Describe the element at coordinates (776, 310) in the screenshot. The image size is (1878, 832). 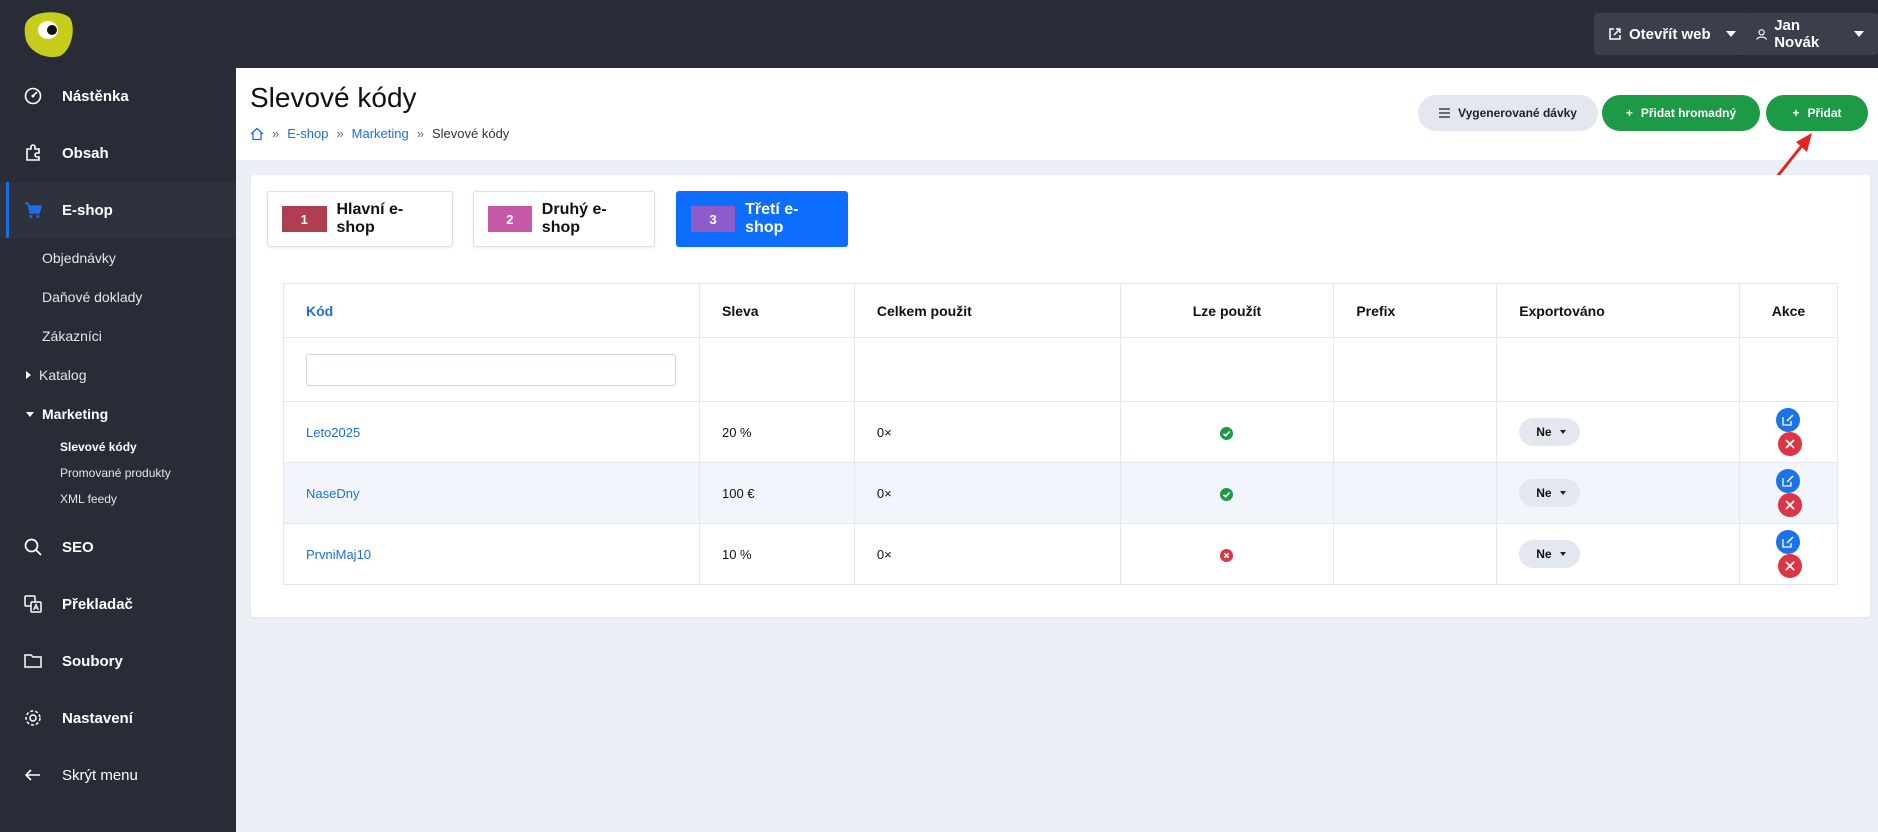
I see `column-header-discount: Sleva` at that location.